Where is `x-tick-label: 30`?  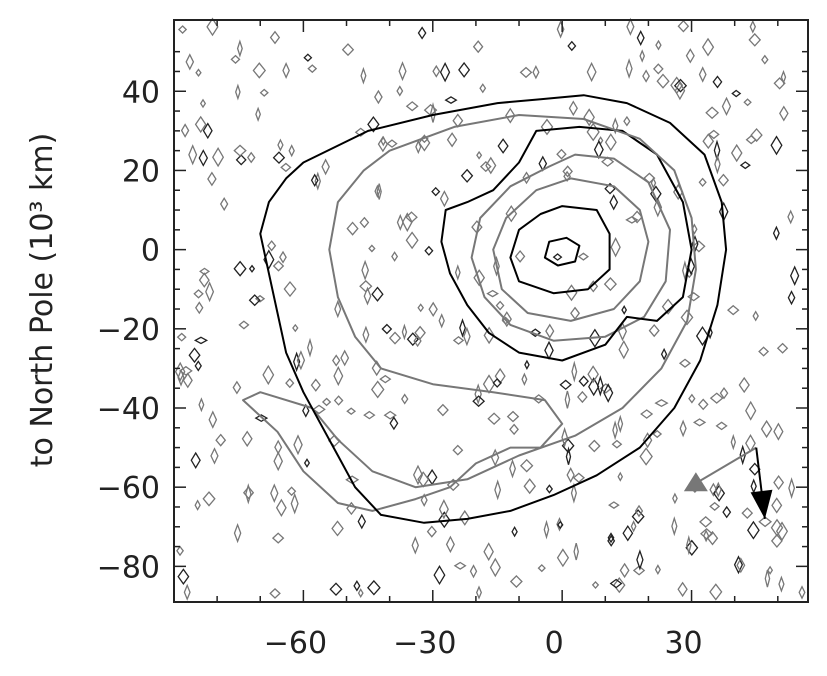
x-tick-label: 30 is located at coordinates (683, 643).